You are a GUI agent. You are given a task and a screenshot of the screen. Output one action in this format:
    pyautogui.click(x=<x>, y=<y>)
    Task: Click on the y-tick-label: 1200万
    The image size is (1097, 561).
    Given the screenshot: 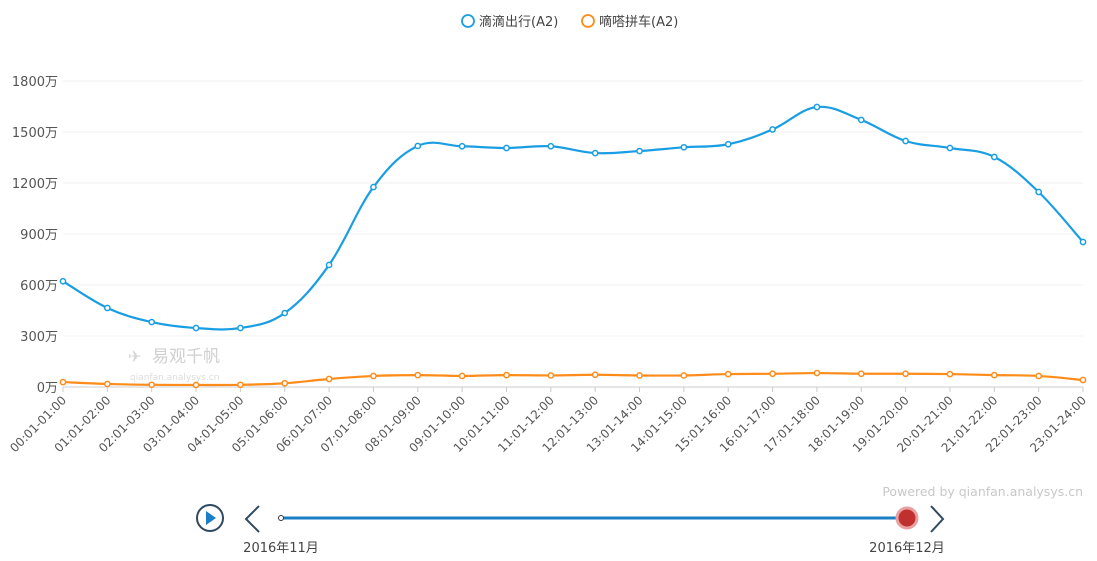 What is the action you would take?
    pyautogui.click(x=35, y=184)
    